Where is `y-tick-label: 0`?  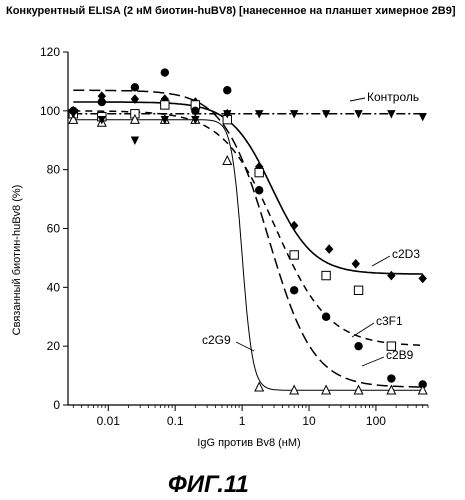 y-tick-label: 0 is located at coordinates (56, 405).